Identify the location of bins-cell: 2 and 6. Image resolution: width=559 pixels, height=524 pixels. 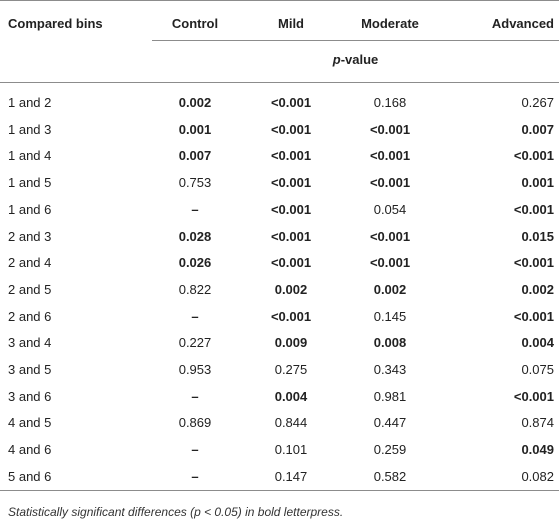
(30, 316).